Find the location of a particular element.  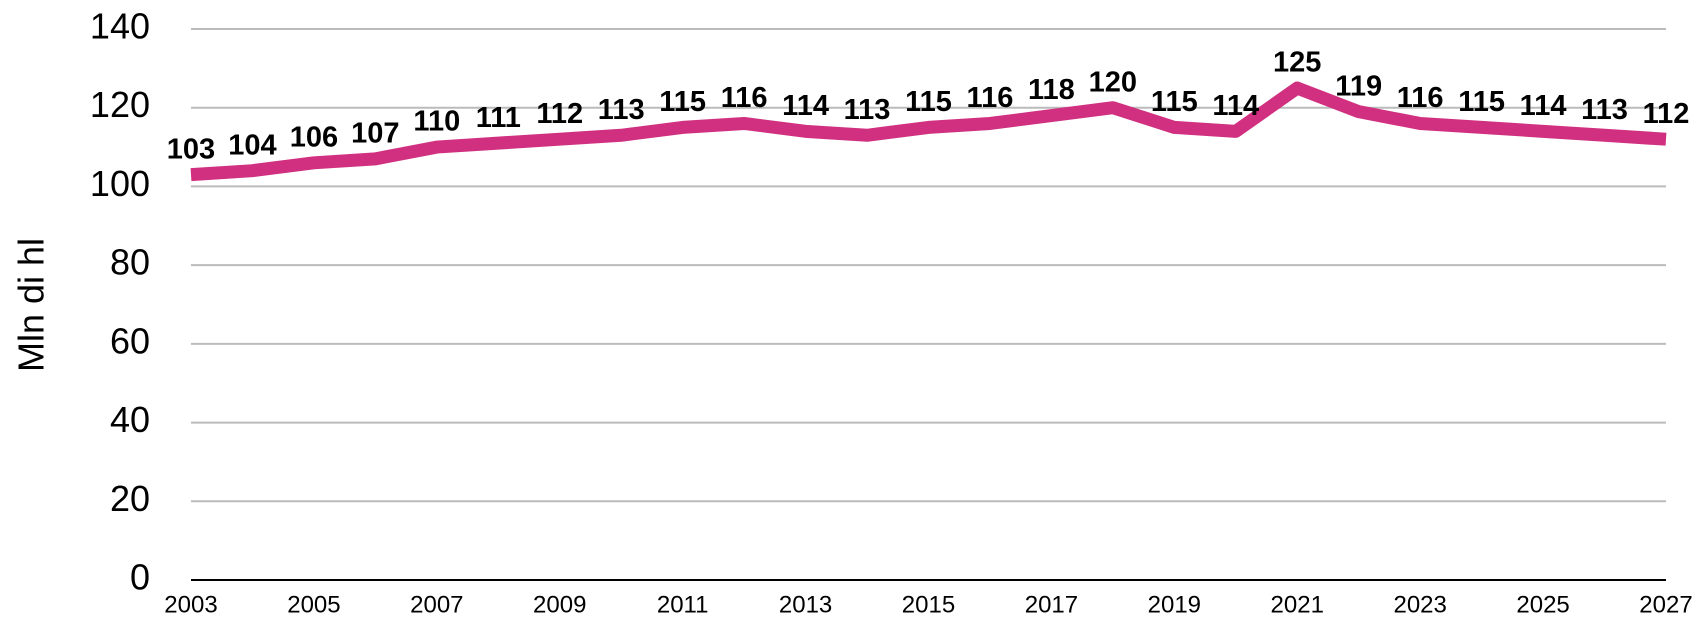

x-tick-label: 2019 is located at coordinates (1174, 604).